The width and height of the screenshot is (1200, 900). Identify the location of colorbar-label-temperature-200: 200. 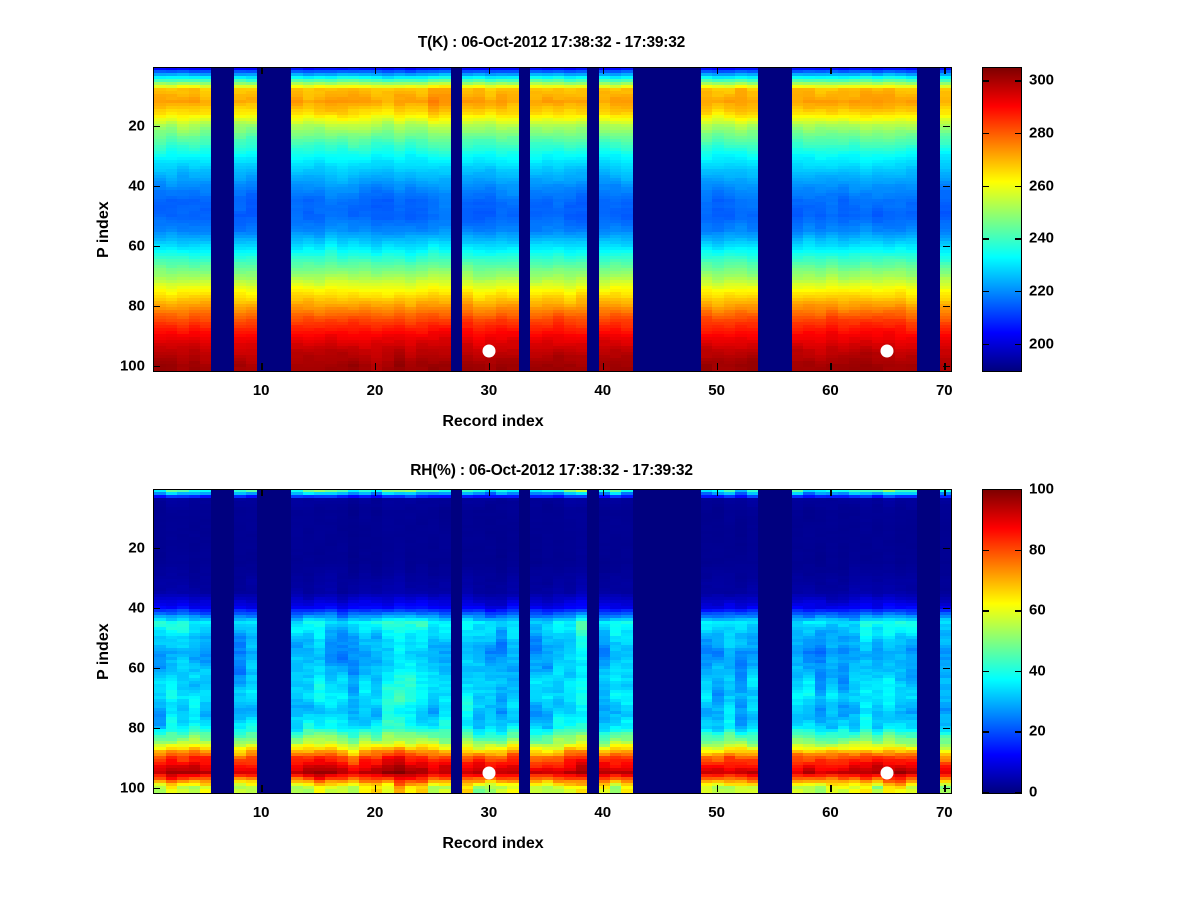
(1042, 344).